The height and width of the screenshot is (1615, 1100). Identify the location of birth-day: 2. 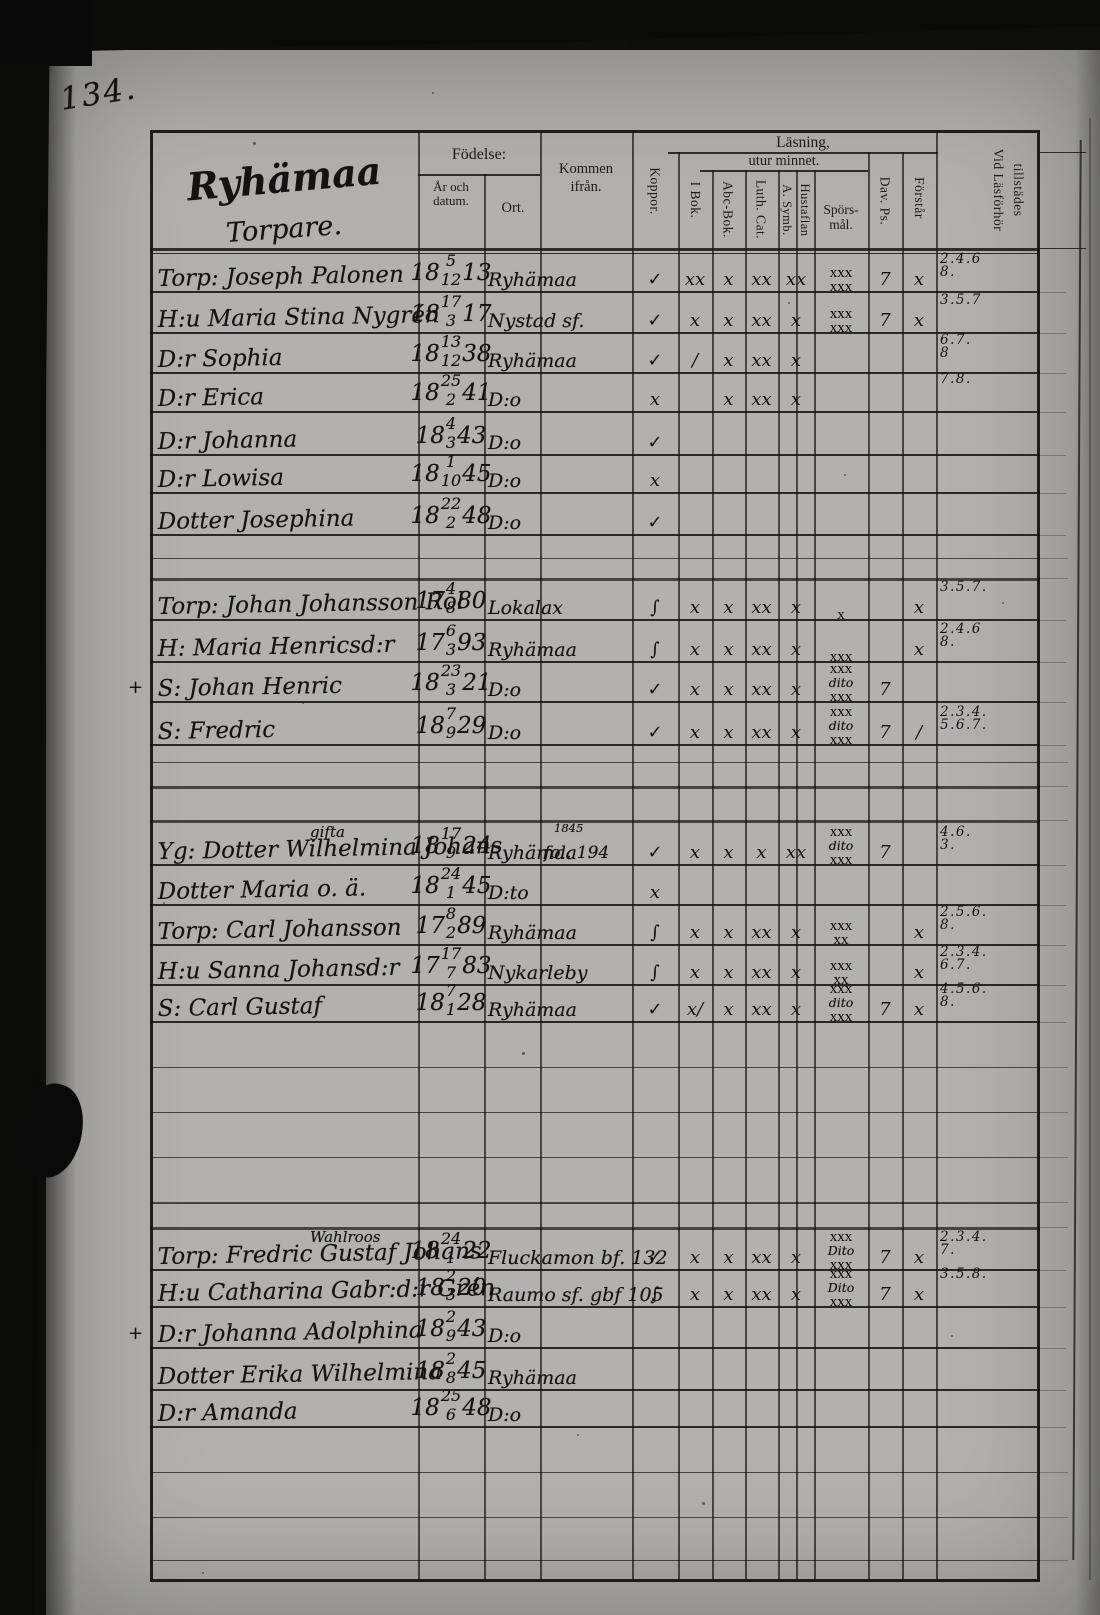
(451, 1316).